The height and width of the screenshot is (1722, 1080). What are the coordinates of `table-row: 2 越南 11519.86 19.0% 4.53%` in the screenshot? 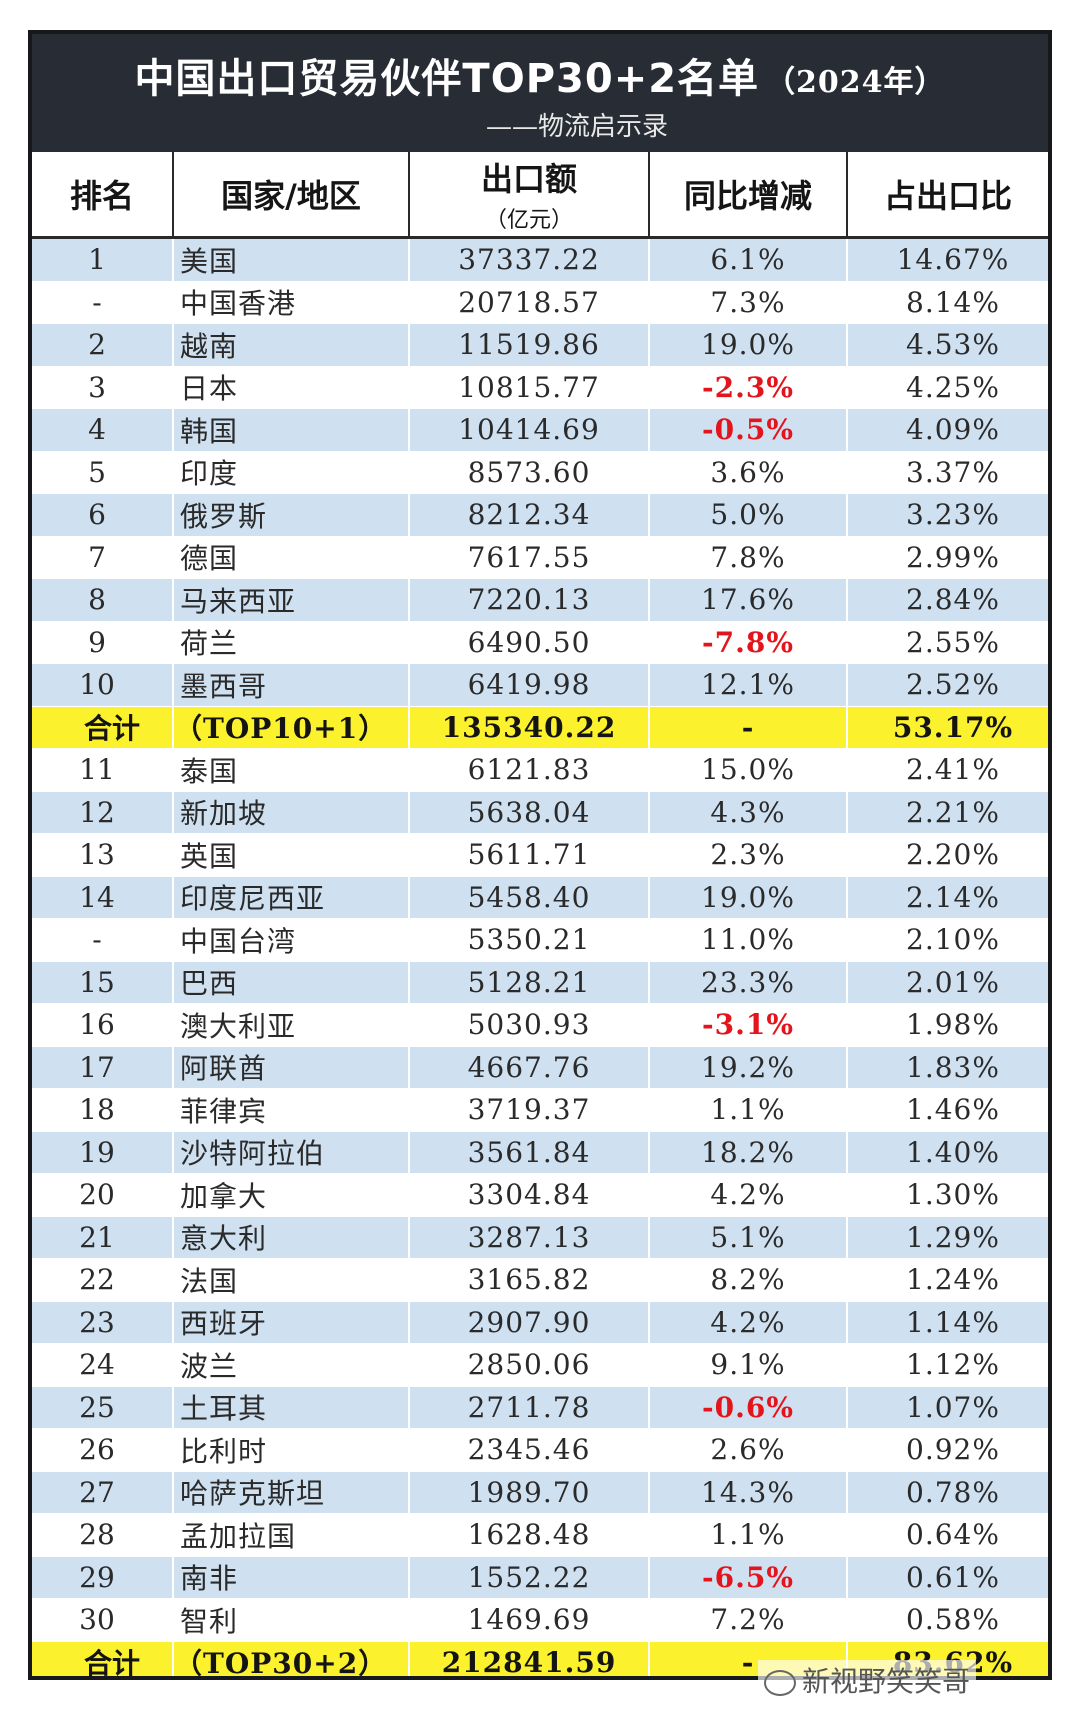 It's located at (540, 345).